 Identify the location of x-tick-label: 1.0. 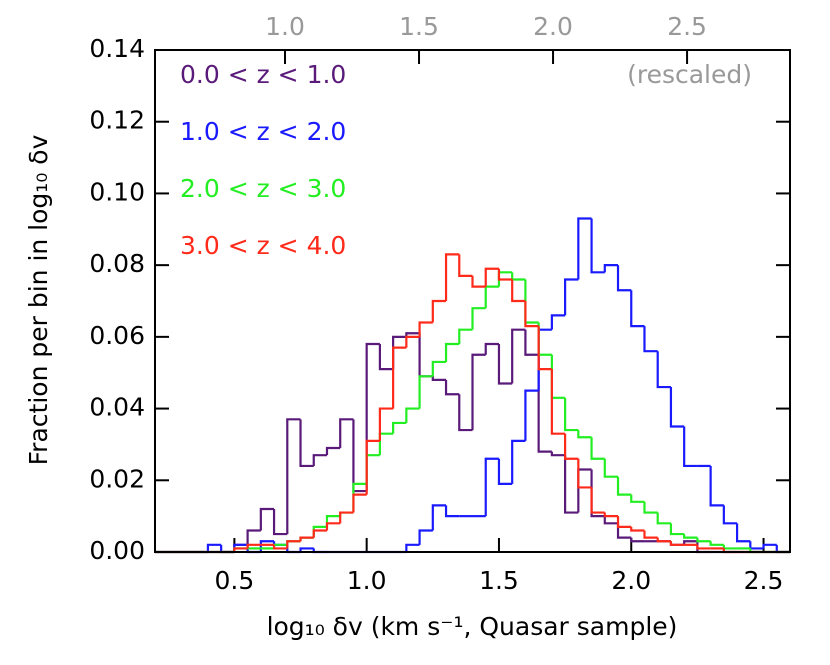
(367, 580).